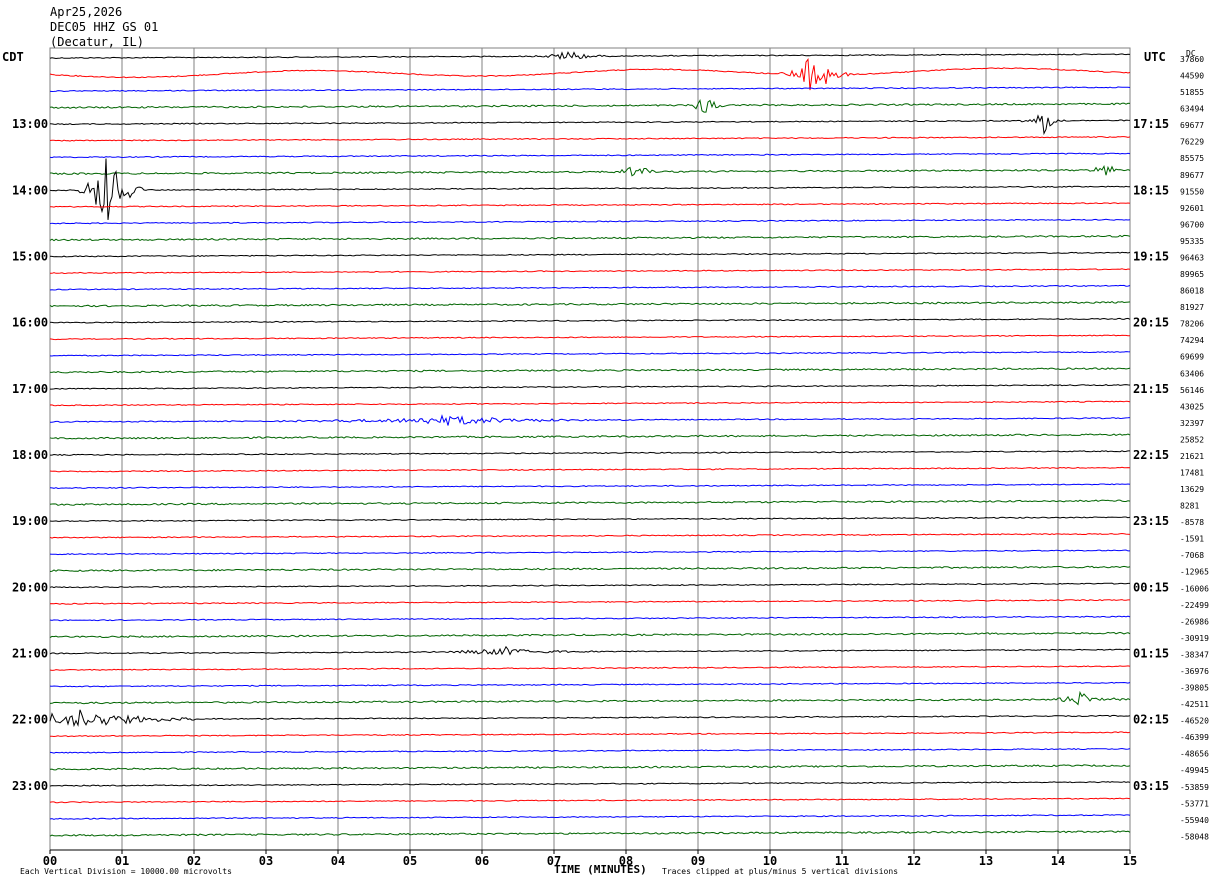  Describe the element at coordinates (1192, 473) in the screenshot. I see `dc-offset-label: 17481` at that location.